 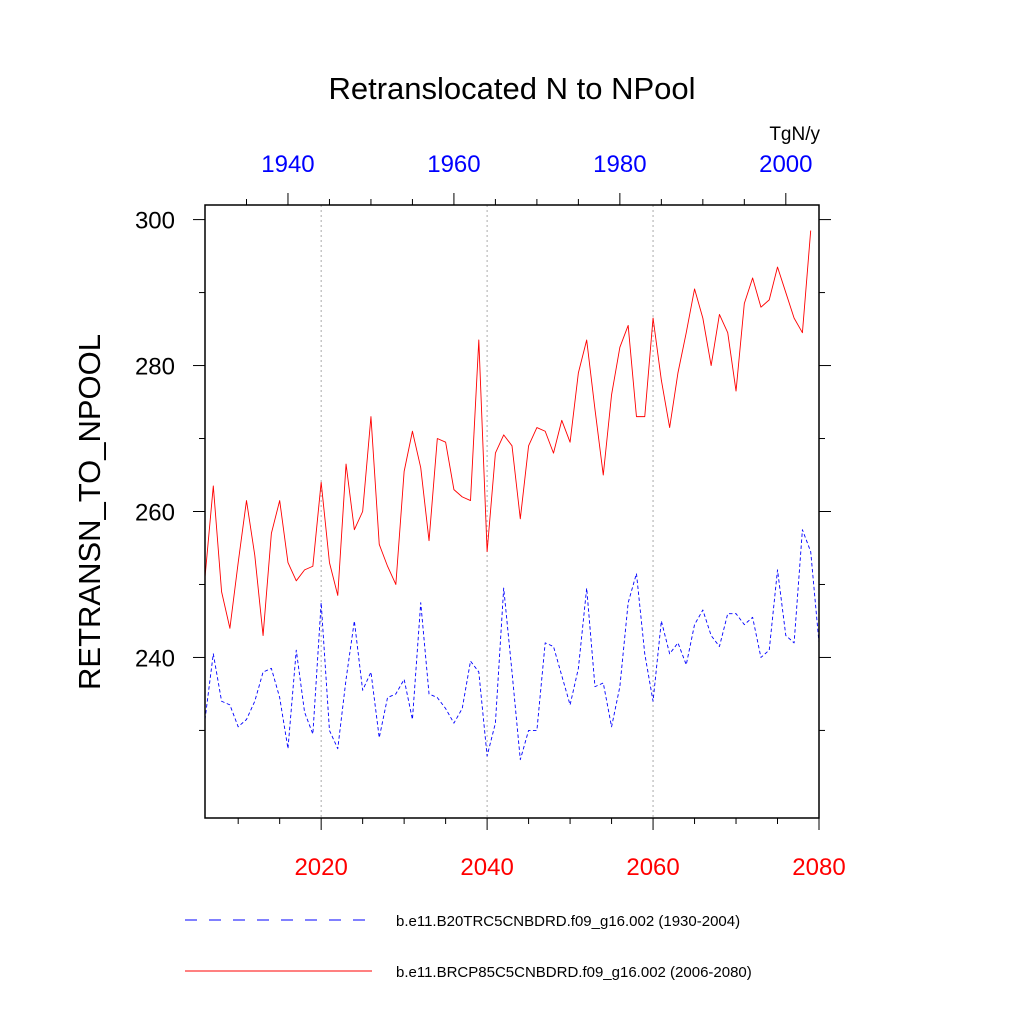 I want to click on chart-title: Retranslocated N to NPool, so click(x=511, y=88).